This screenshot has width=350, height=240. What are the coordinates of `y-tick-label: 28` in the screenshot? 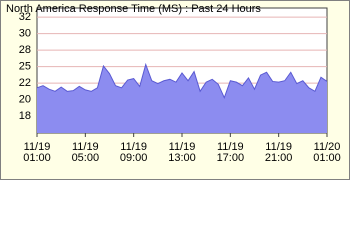 It's located at (25, 50).